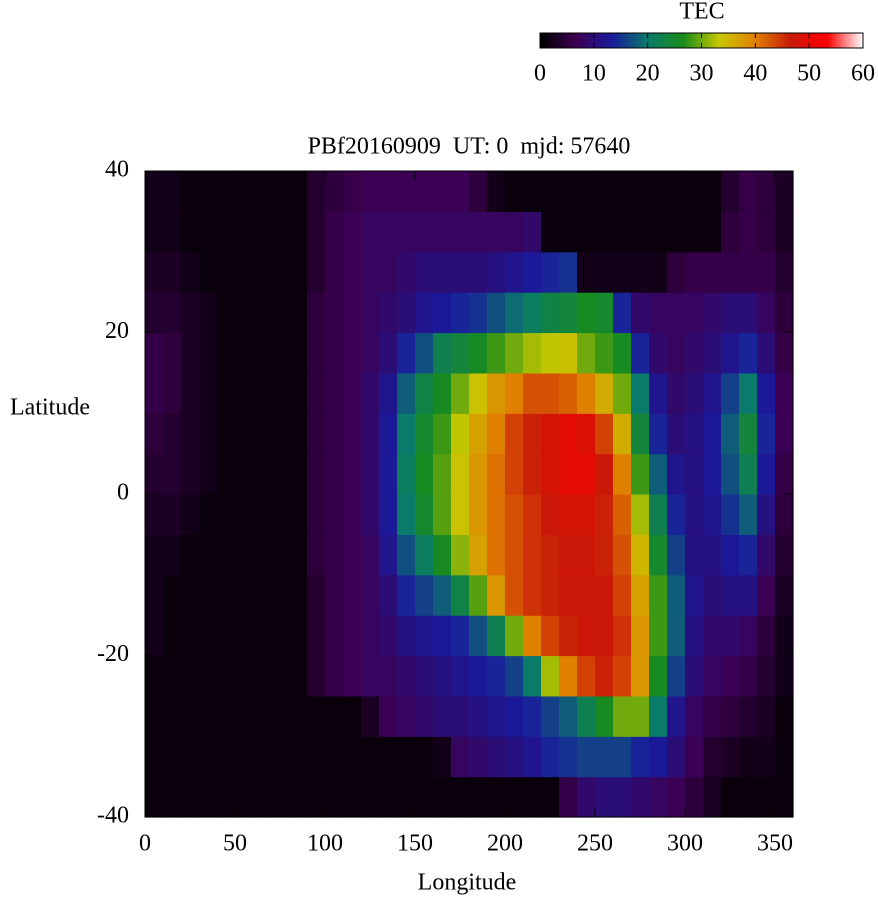 The width and height of the screenshot is (878, 900). I want to click on x-tick-label: 150, so click(415, 844).